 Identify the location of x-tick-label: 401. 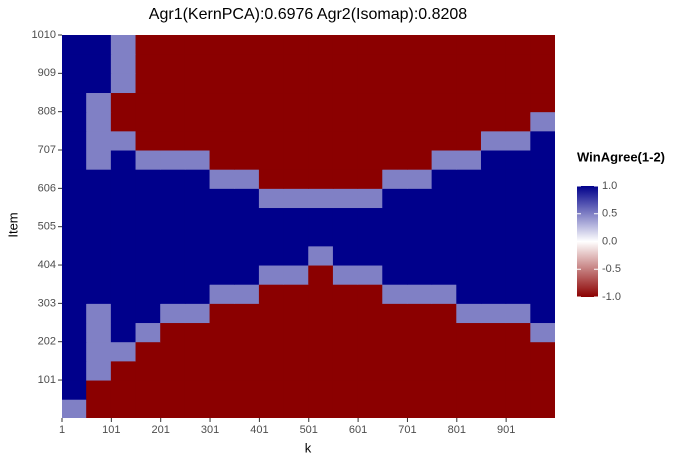
(259, 430).